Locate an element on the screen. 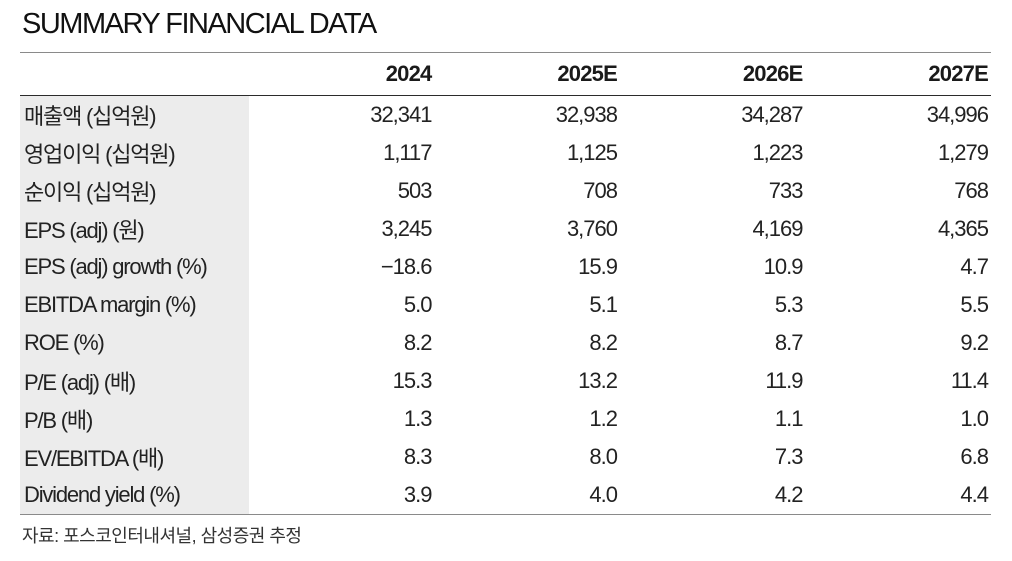 Image resolution: width=1012 pixels, height=561 pixels. value-cell: 3.9 is located at coordinates (342, 495).